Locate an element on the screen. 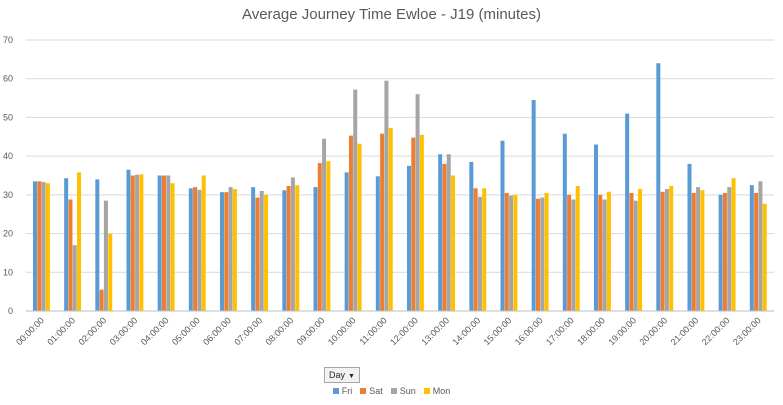 This screenshot has height=405, width=783. x-tick-label: 20:00:00 is located at coordinates (653, 331).